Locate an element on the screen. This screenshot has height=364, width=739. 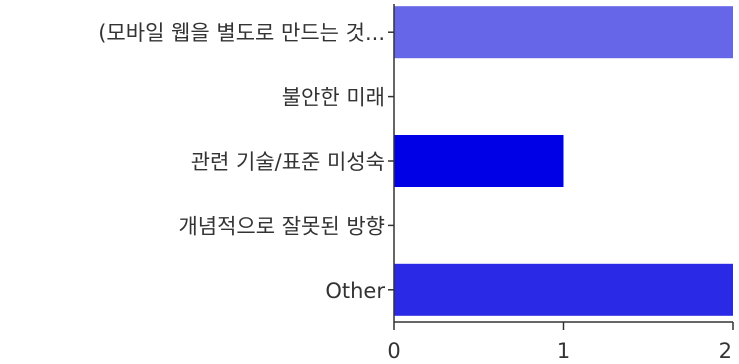
x-tick-label: 0 is located at coordinates (393, 351).